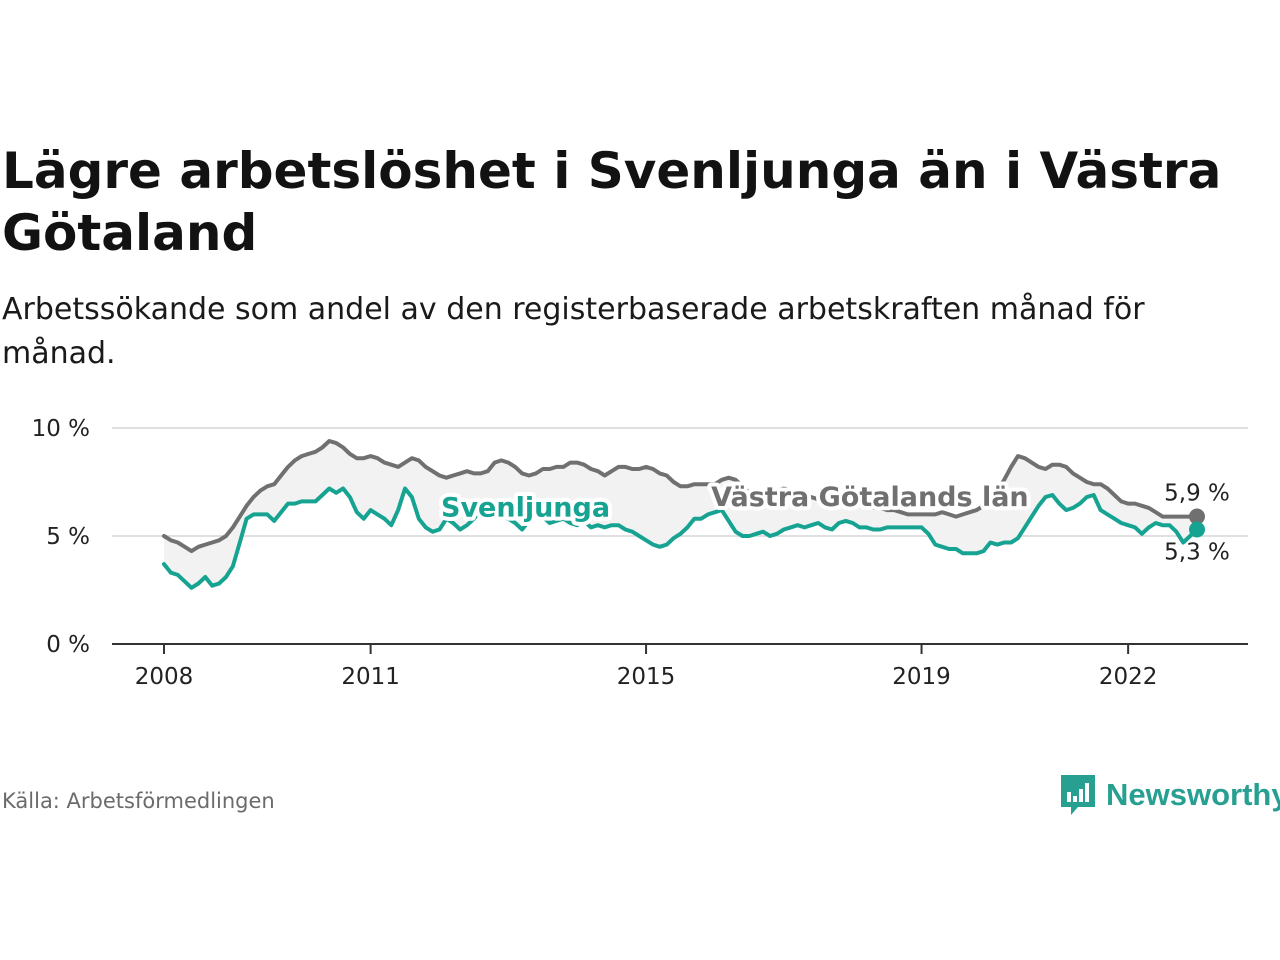  I want to click on series-label: Svenljunga, so click(525, 508).